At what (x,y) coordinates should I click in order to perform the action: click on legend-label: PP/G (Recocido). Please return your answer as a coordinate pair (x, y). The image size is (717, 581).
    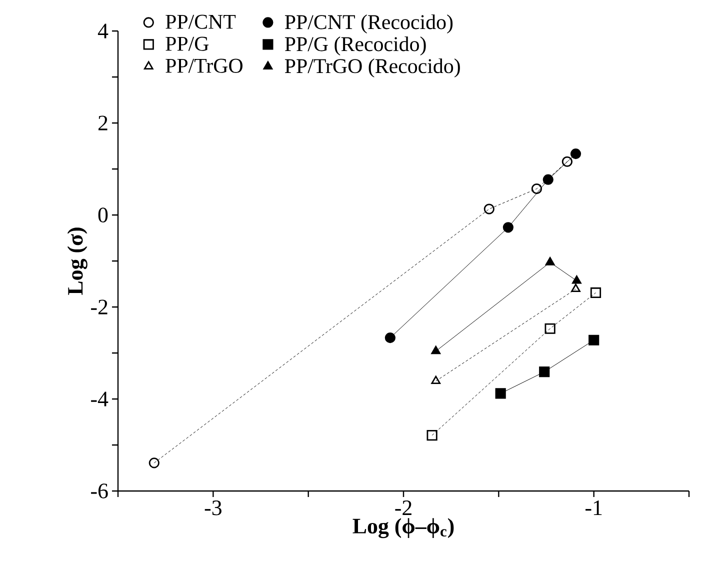
    Looking at the image, I should click on (355, 46).